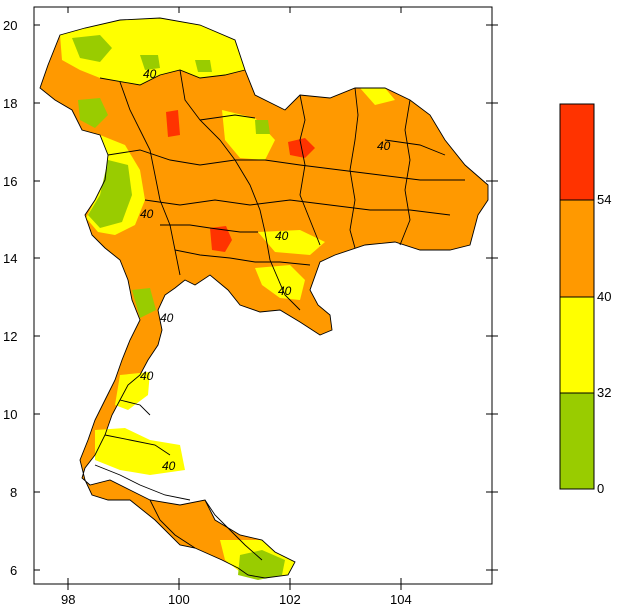 This screenshot has height=610, width=620. Describe the element at coordinates (604, 199) in the screenshot. I see `colorbar-label: 54` at that location.